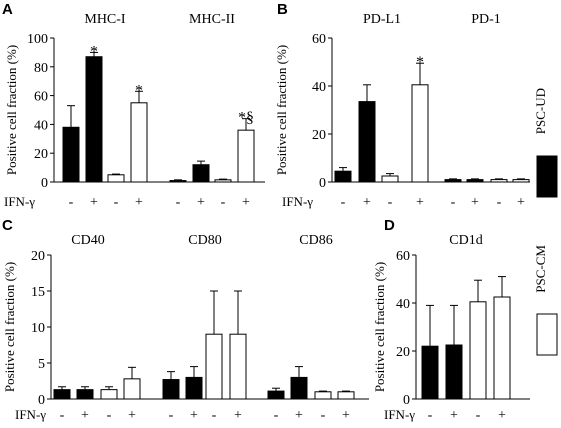 The height and width of the screenshot is (428, 561). What do you see at coordinates (19, 201) in the screenshot?
I see `panel-a-treatment-label: IFN-γ` at bounding box center [19, 201].